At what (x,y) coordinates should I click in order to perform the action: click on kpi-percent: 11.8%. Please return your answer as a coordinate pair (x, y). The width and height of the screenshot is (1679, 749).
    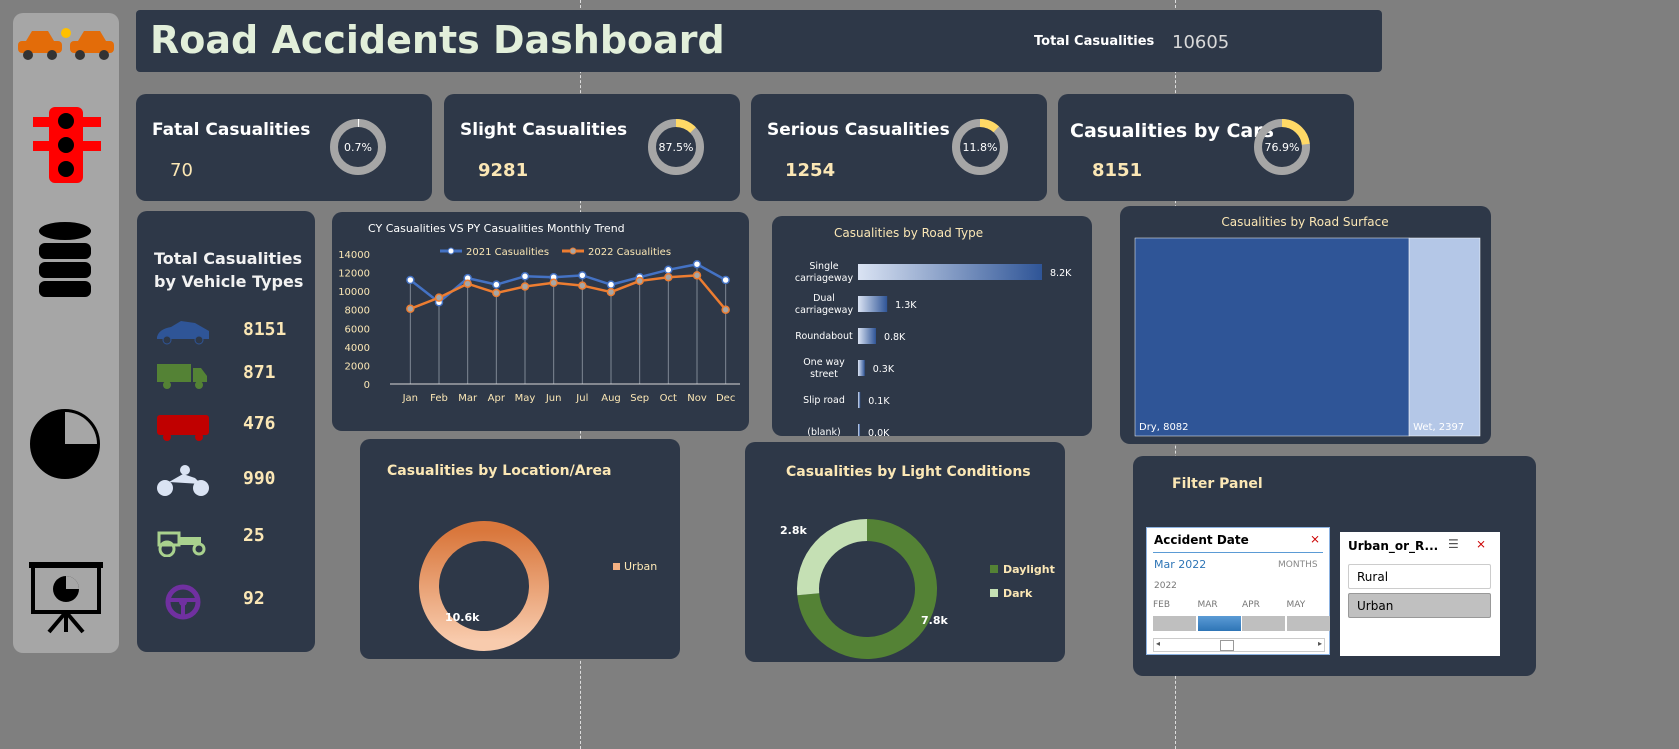
    Looking at the image, I should click on (980, 147).